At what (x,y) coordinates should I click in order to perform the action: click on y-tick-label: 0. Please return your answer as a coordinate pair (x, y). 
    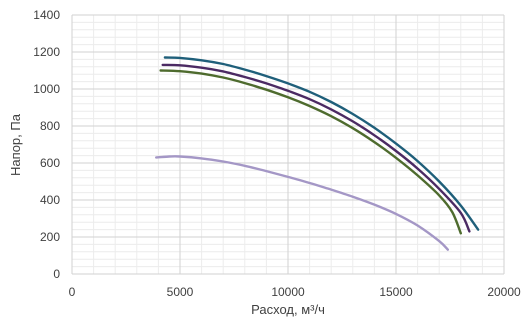
    Looking at the image, I should click on (56, 274).